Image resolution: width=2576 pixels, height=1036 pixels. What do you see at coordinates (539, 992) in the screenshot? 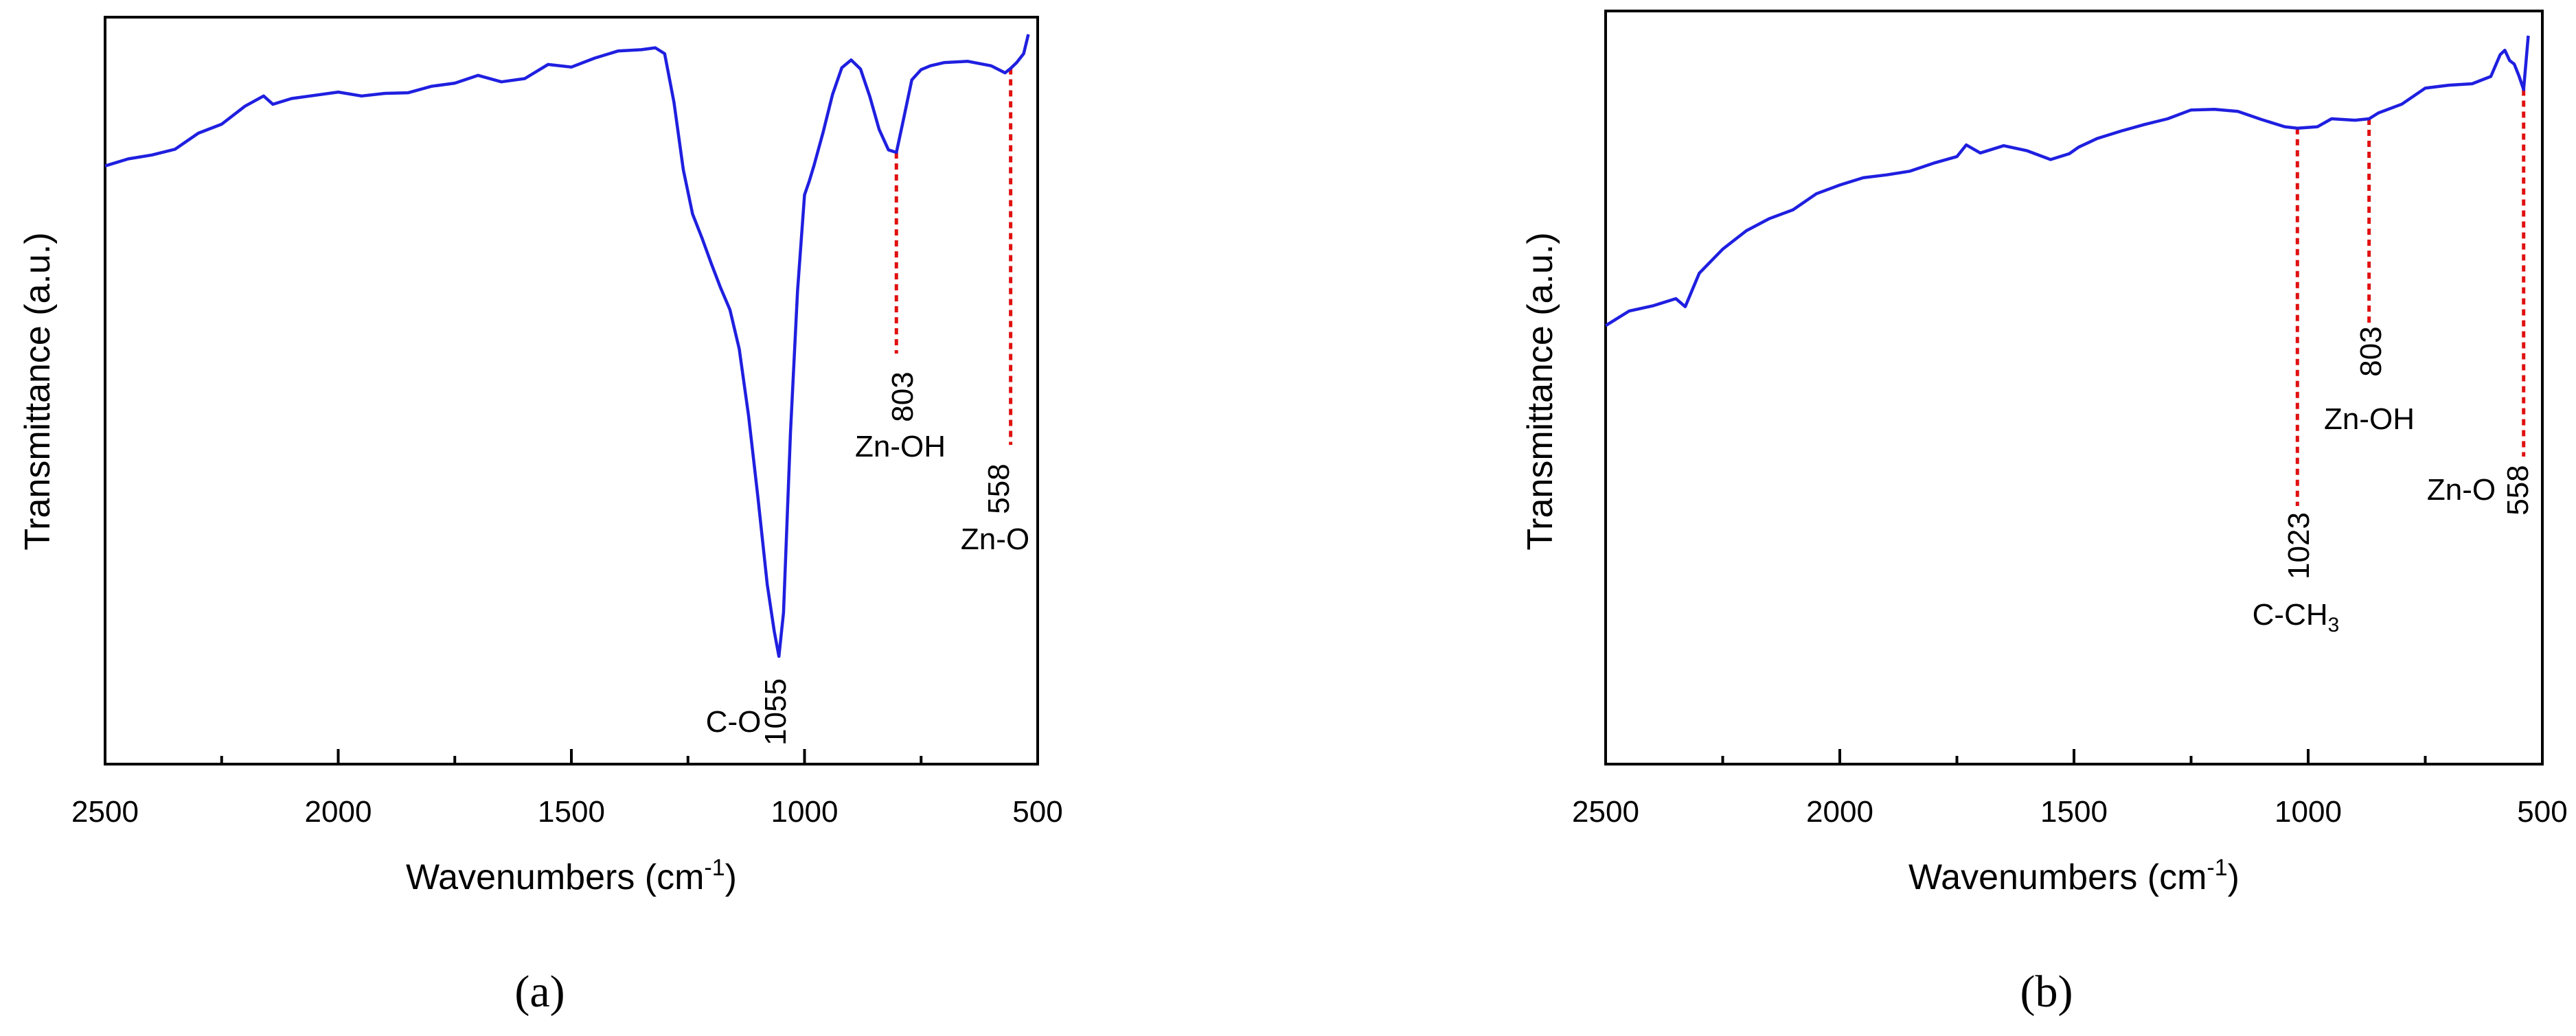
I see `panel-label-a: (a)` at bounding box center [539, 992].